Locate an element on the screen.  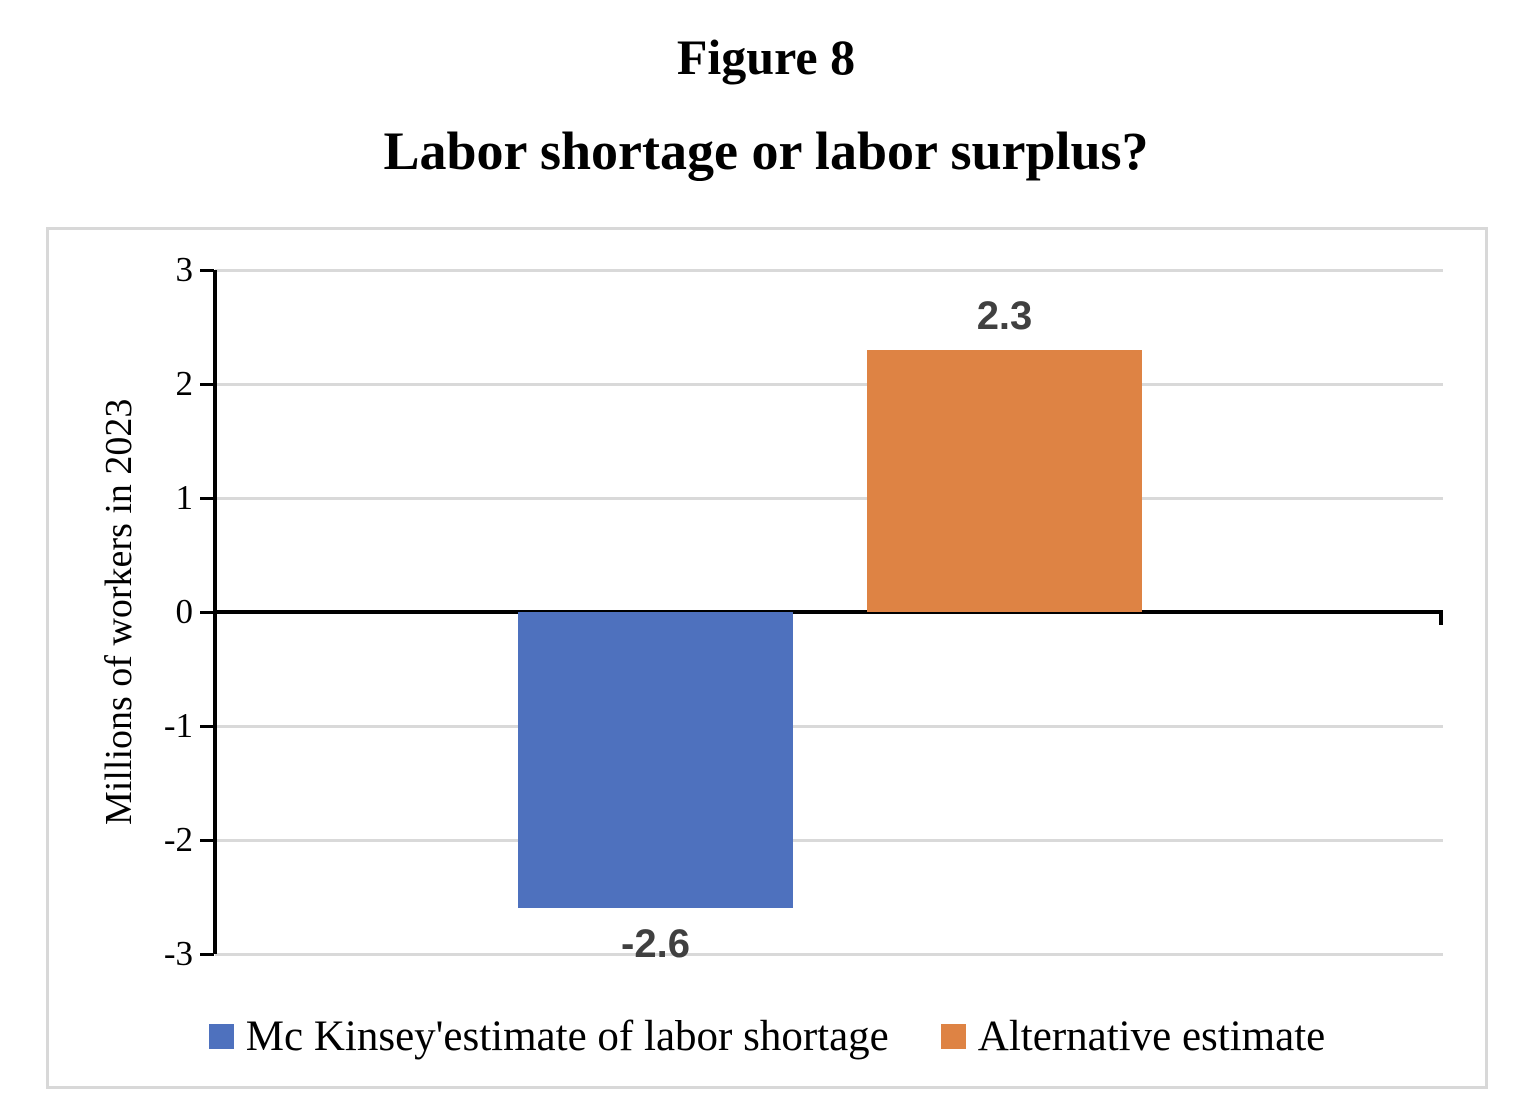
y-tick-label: 1 is located at coordinates (184, 497).